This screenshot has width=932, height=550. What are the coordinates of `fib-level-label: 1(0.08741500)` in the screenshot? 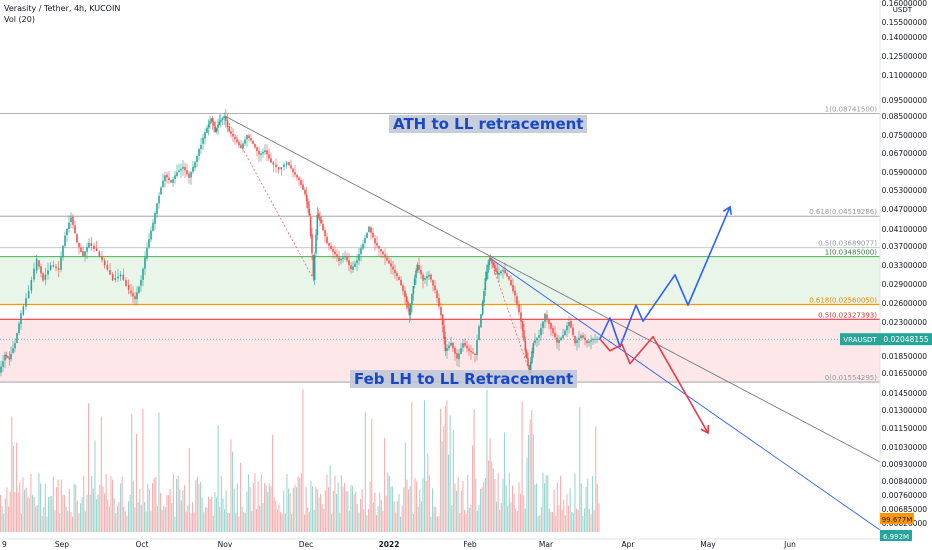 It's located at (851, 110).